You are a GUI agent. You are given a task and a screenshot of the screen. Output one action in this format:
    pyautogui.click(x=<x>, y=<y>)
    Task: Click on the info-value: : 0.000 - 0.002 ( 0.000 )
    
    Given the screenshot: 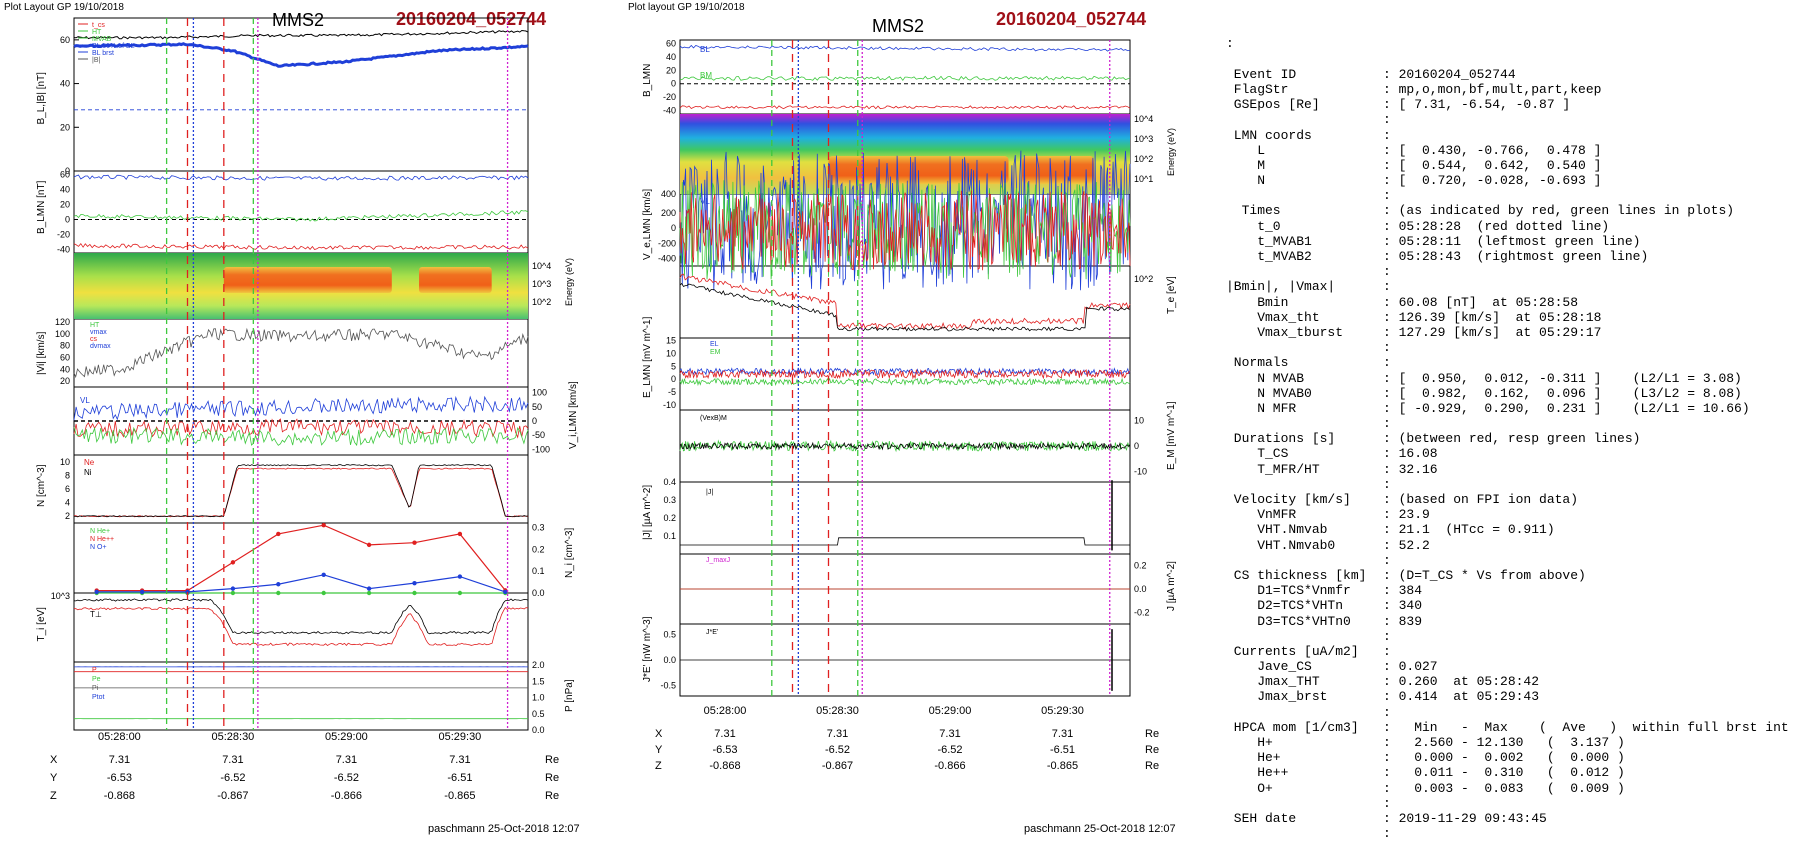 What is the action you would take?
    pyautogui.click(x=1504, y=758)
    